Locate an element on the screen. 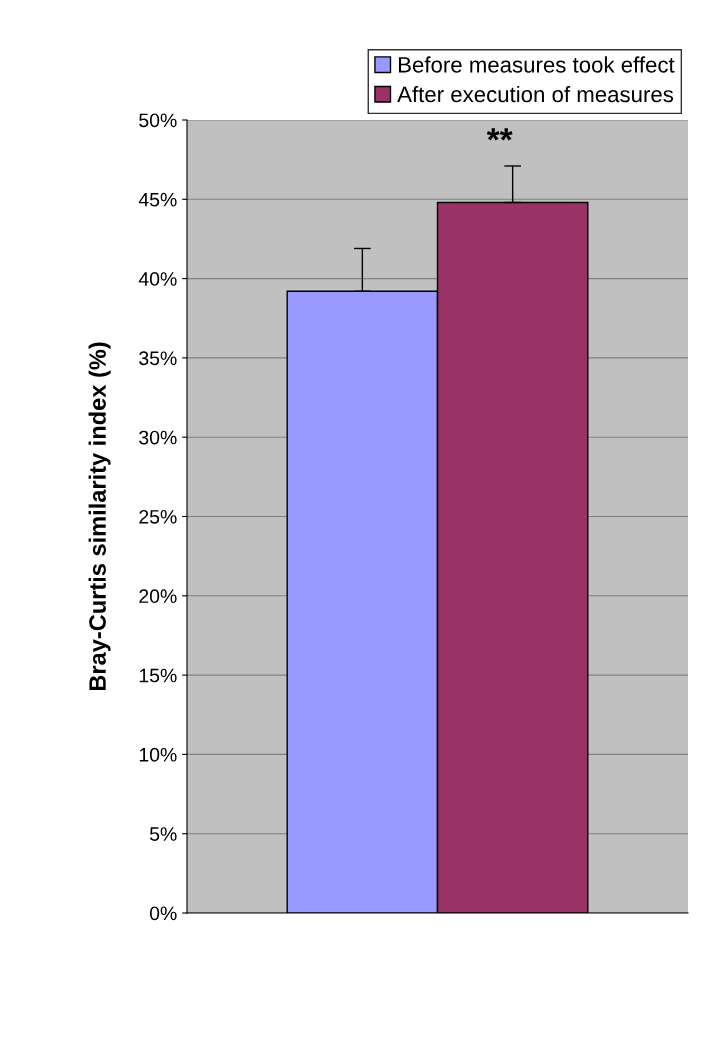 The width and height of the screenshot is (711, 1057). y-tick-label: 30% is located at coordinates (158, 437).